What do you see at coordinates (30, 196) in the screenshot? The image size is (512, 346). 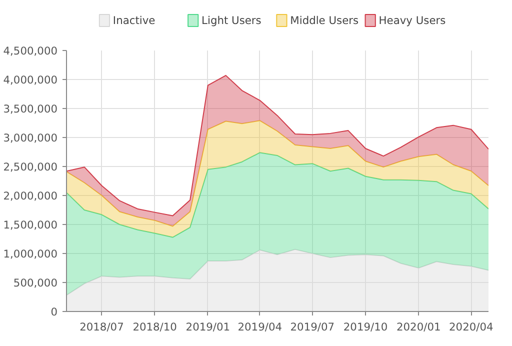 I see `y-tick-label: 2,000,000` at bounding box center [30, 196].